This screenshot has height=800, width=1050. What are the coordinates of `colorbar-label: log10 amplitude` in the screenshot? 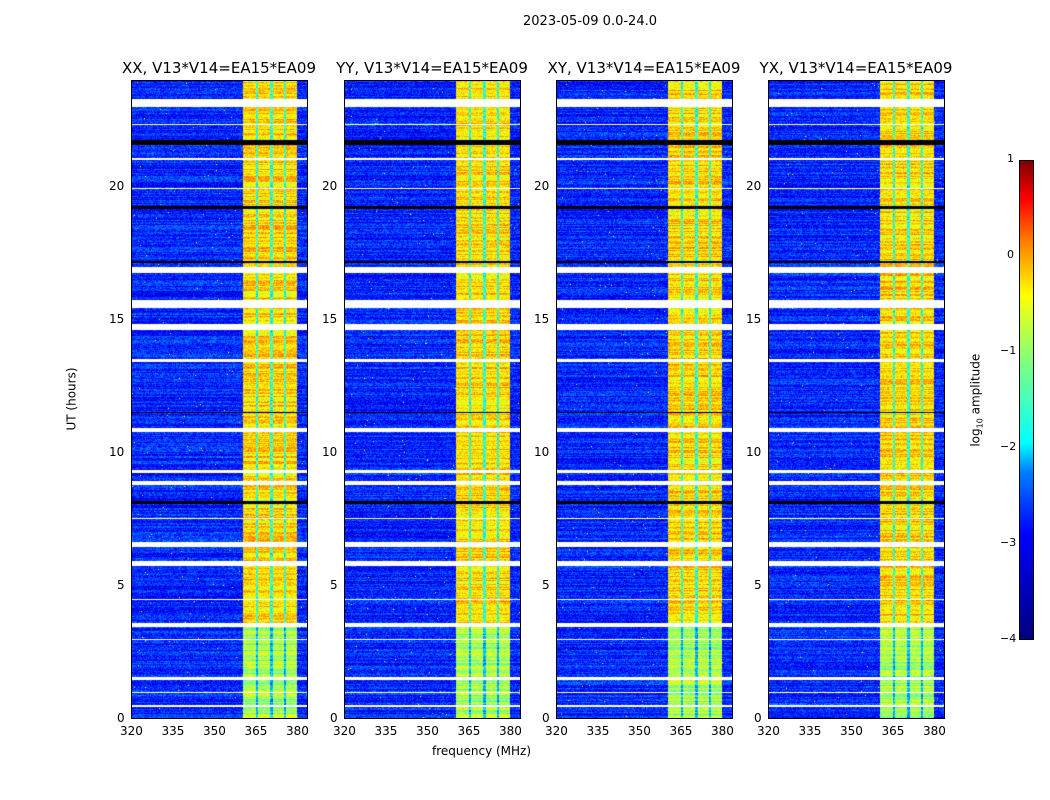 It's located at (976, 400).